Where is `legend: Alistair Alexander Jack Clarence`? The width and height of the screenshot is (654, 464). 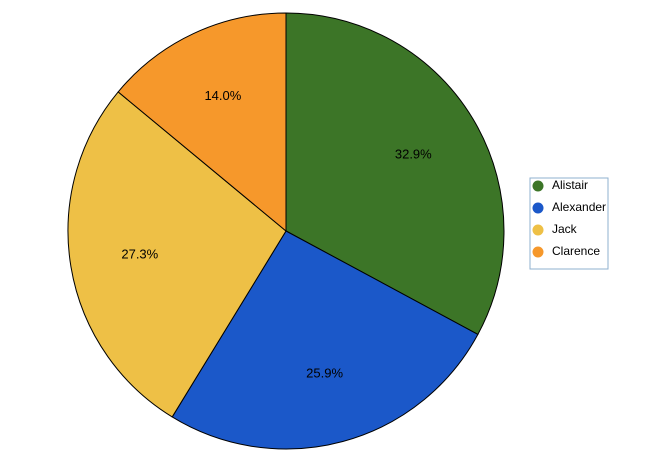 legend: Alistair Alexander Jack Clarence is located at coordinates (569, 223).